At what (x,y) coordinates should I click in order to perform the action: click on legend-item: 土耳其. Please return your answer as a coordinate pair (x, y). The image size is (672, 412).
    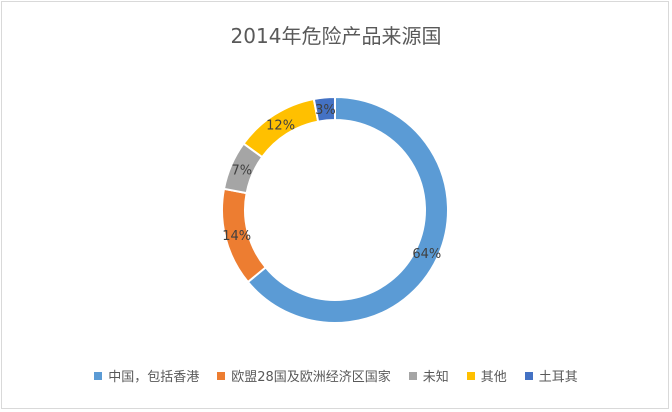
    Looking at the image, I should click on (551, 375).